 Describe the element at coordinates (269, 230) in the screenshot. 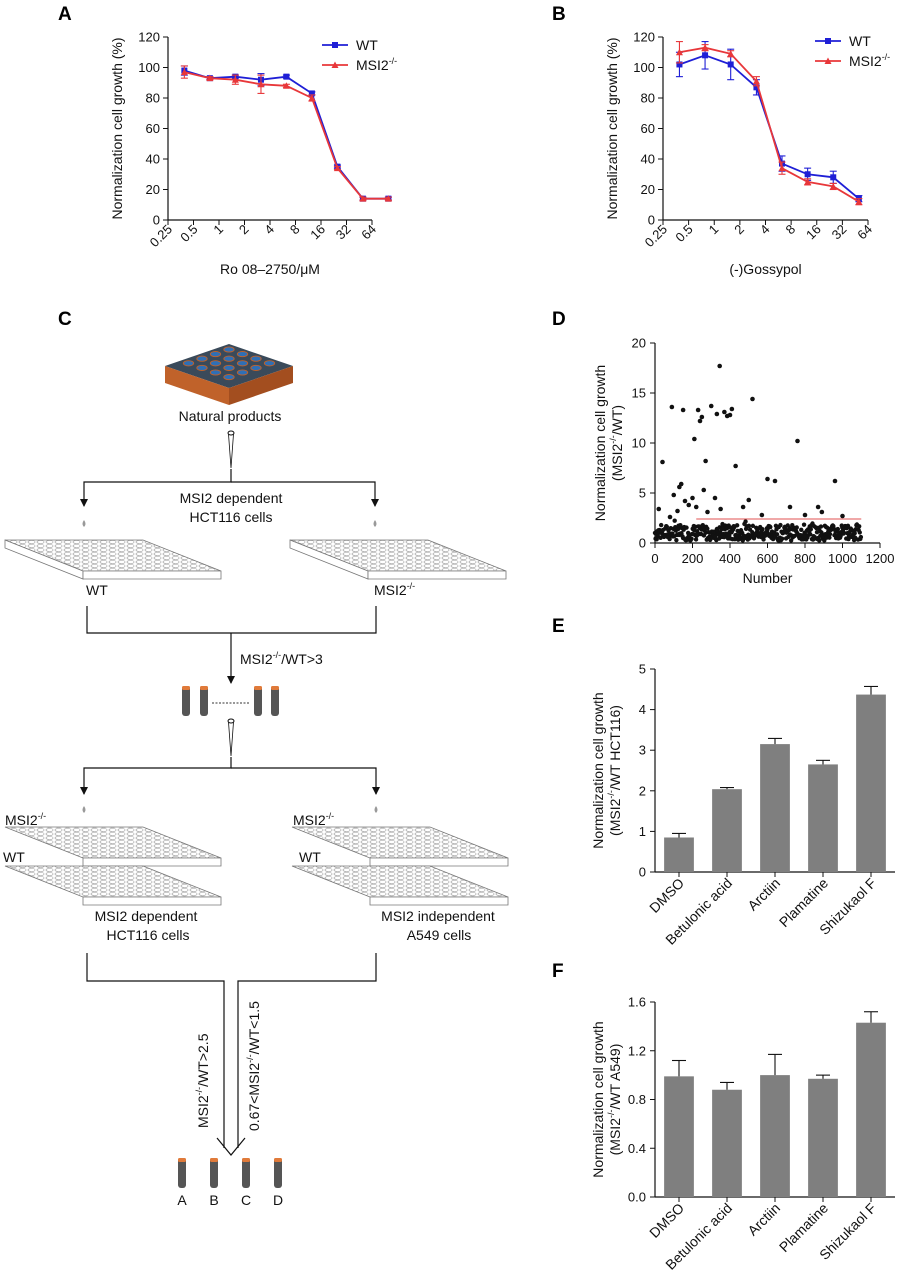

I see `x-tick-label: 4` at that location.